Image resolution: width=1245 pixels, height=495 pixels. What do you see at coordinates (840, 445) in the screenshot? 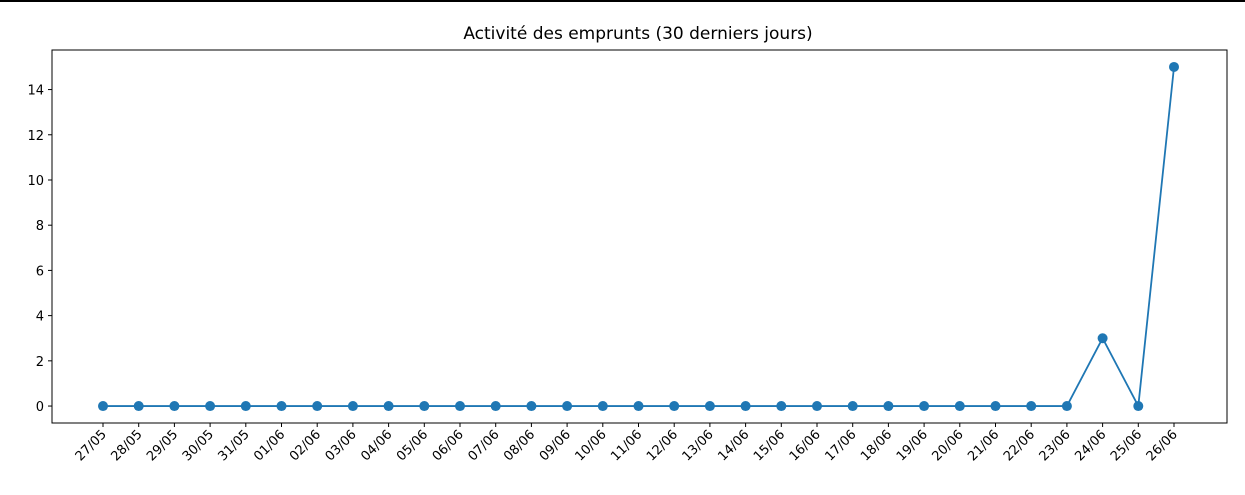
I see `x-tick-label: 17/06` at bounding box center [840, 445].